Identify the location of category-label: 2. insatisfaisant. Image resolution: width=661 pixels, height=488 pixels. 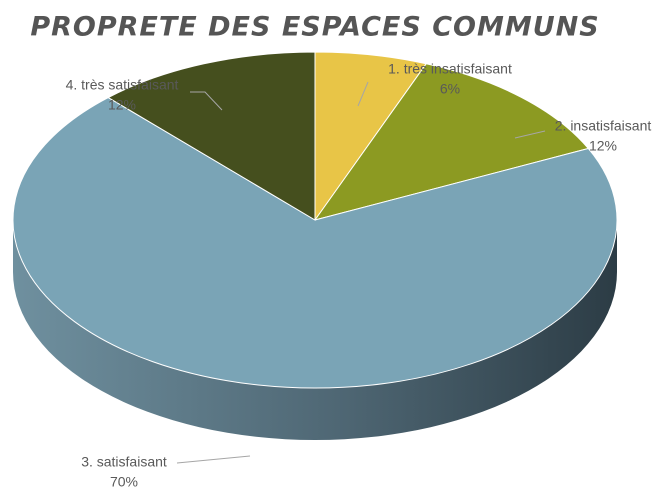
(603, 126).